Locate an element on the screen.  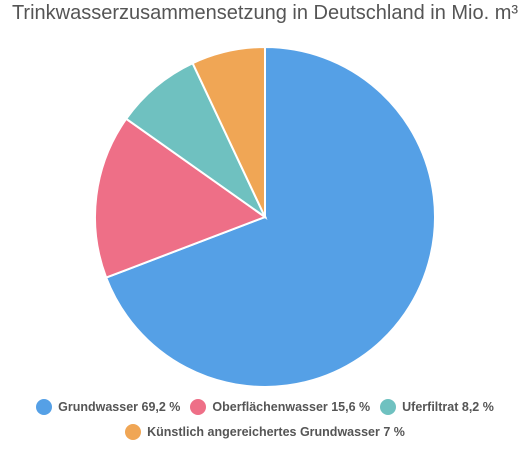
pie-slice-kuenstlich is located at coordinates (228, 131).